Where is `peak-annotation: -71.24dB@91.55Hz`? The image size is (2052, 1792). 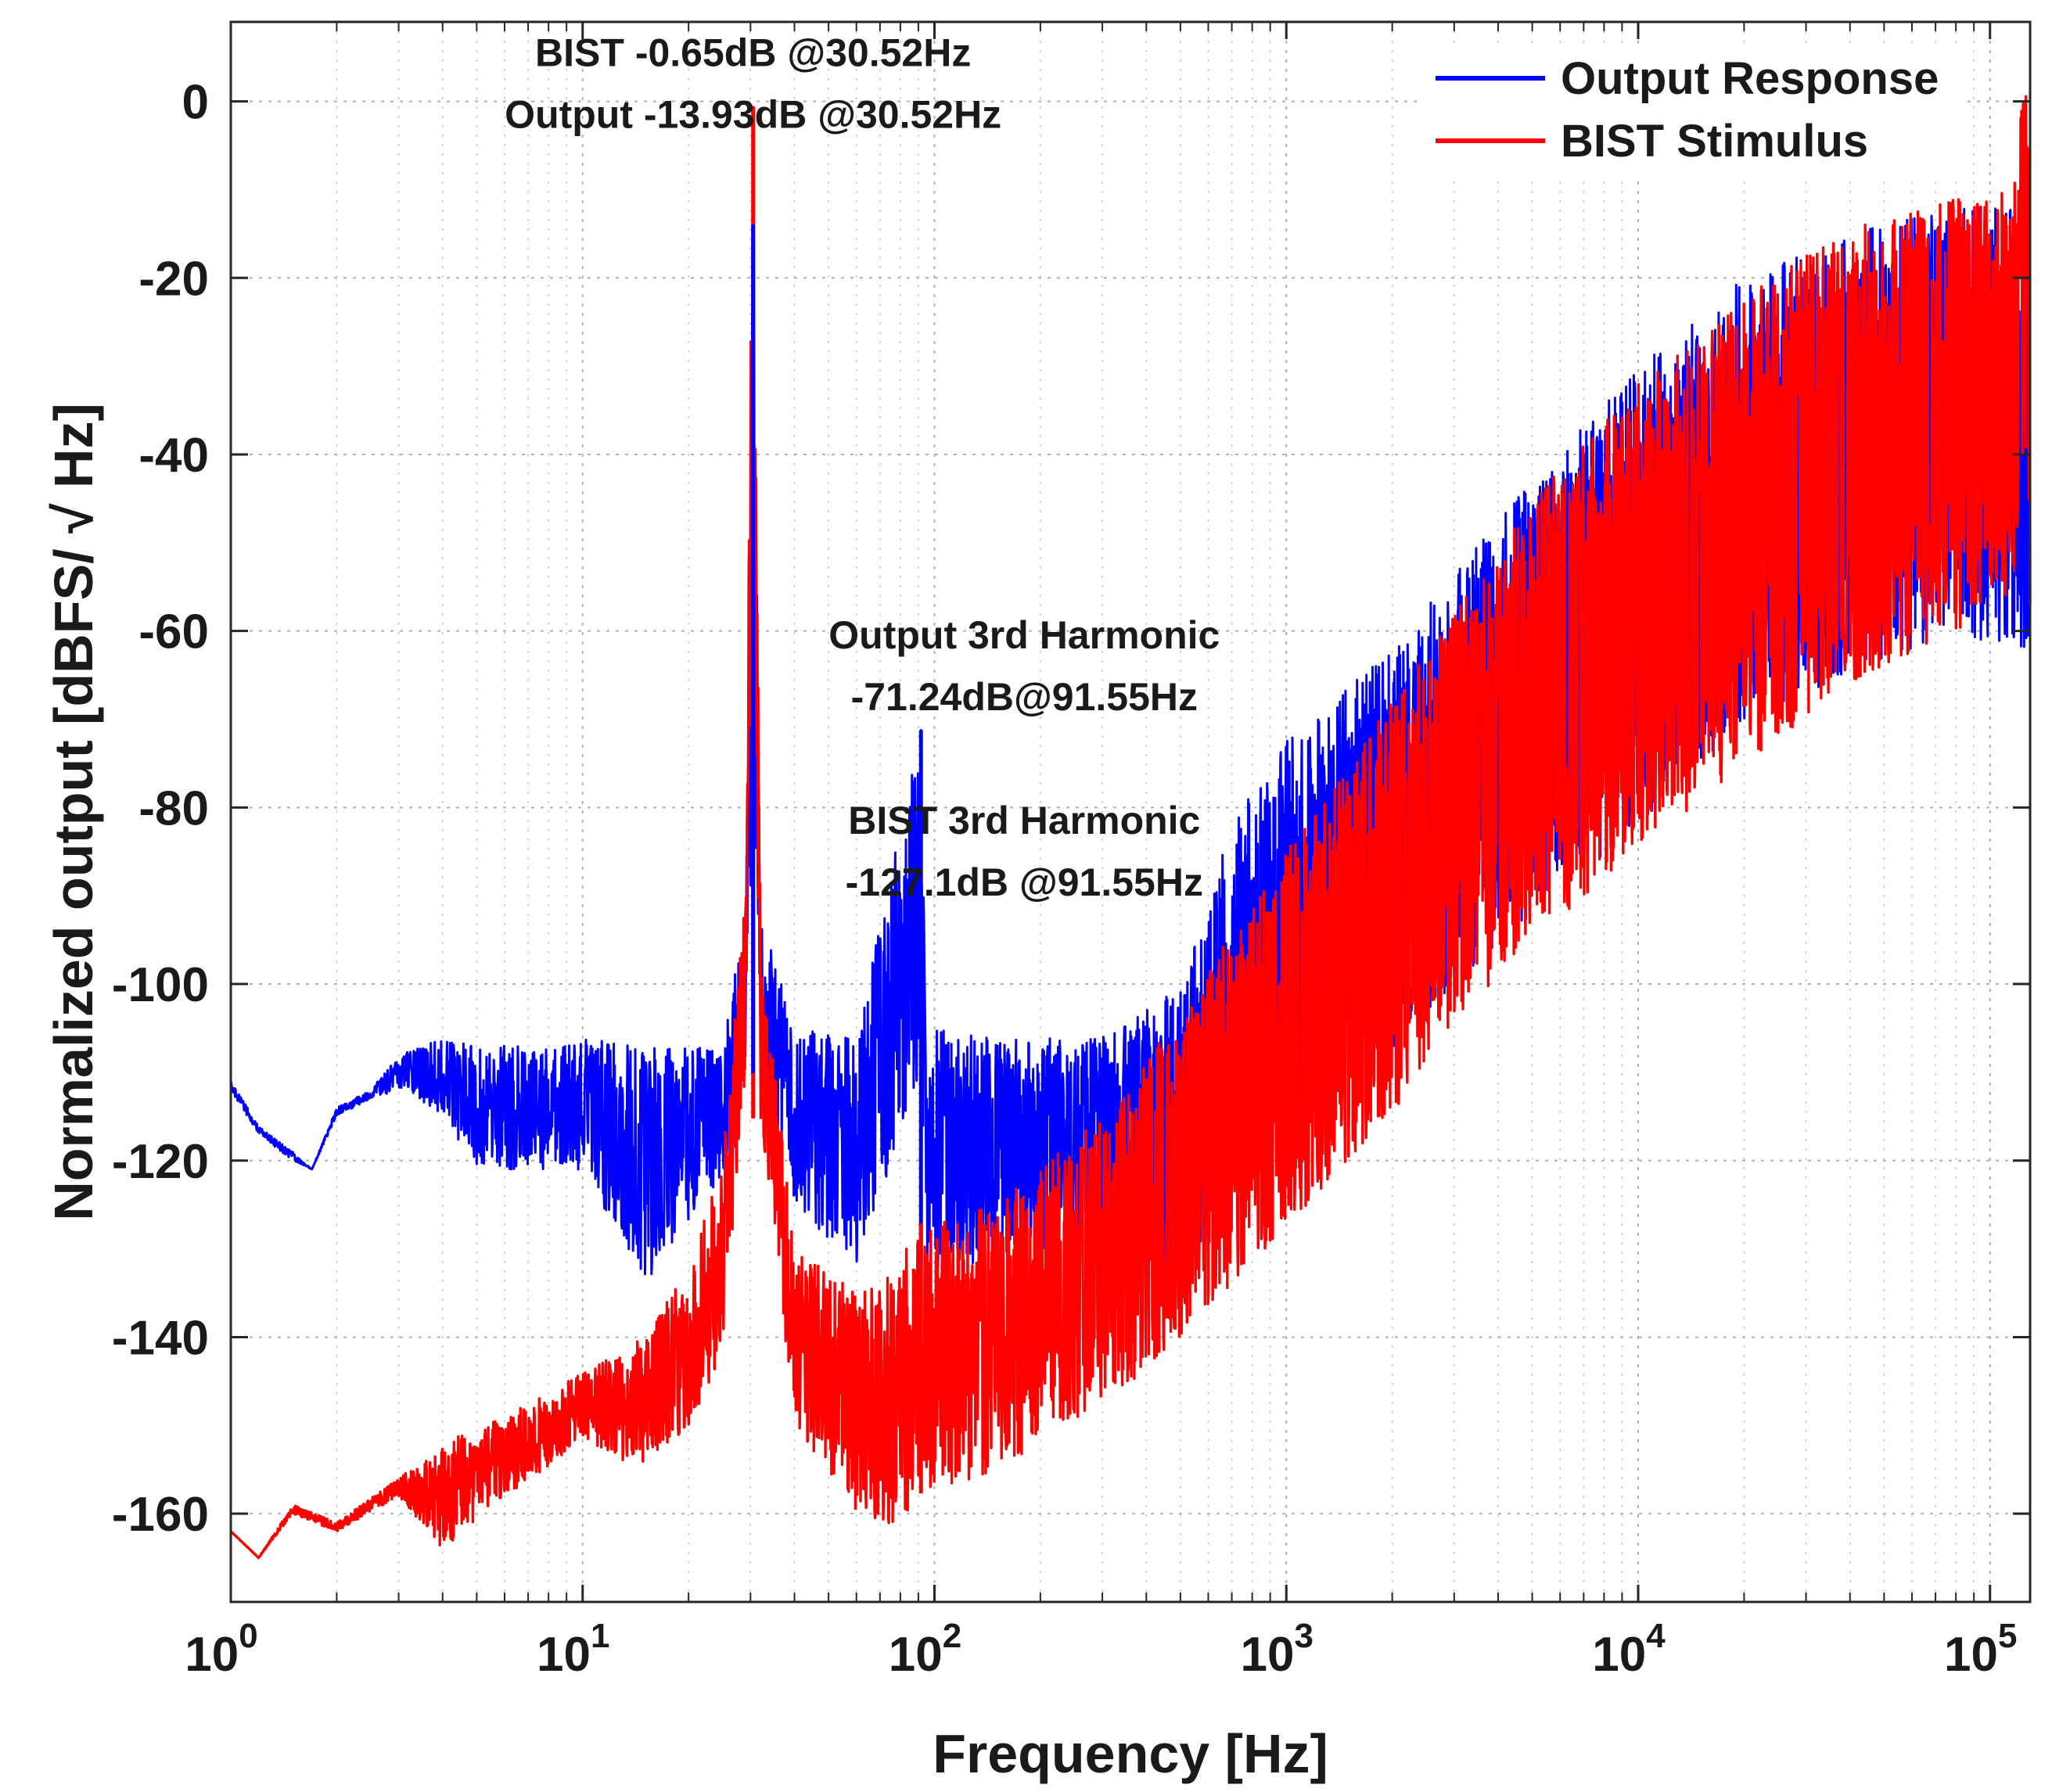
peak-annotation: -71.24dB@91.55Hz is located at coordinates (1024, 697).